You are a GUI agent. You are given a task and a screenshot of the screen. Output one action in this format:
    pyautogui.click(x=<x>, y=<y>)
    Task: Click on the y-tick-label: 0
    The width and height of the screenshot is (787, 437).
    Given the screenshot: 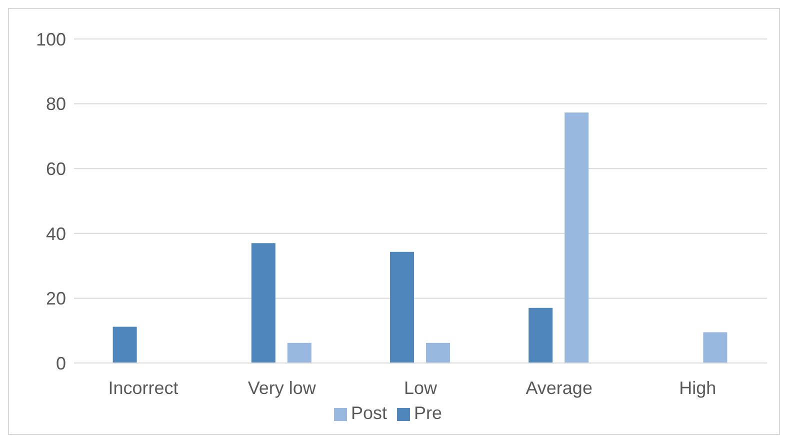 What is the action you would take?
    pyautogui.click(x=61, y=363)
    